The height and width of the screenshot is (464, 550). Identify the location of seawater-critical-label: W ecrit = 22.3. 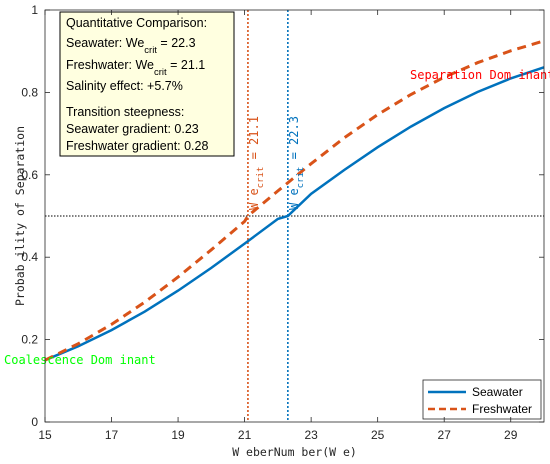
(296, 163).